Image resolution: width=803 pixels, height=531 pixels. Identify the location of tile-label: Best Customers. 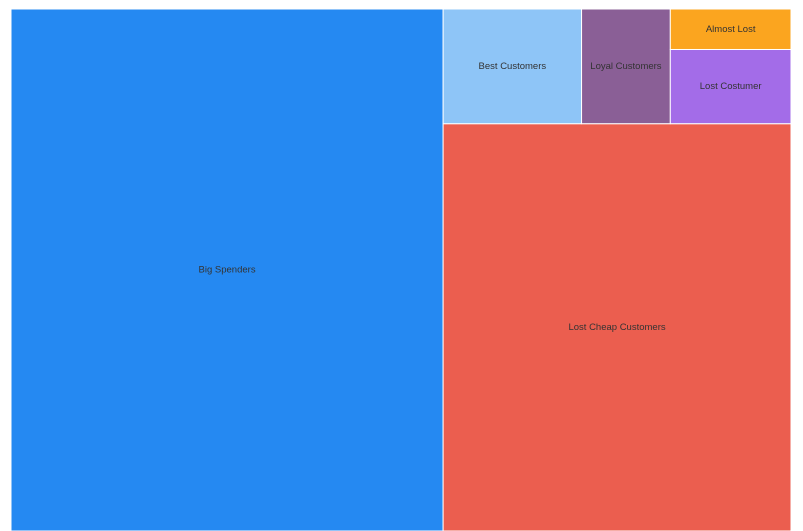
(513, 66).